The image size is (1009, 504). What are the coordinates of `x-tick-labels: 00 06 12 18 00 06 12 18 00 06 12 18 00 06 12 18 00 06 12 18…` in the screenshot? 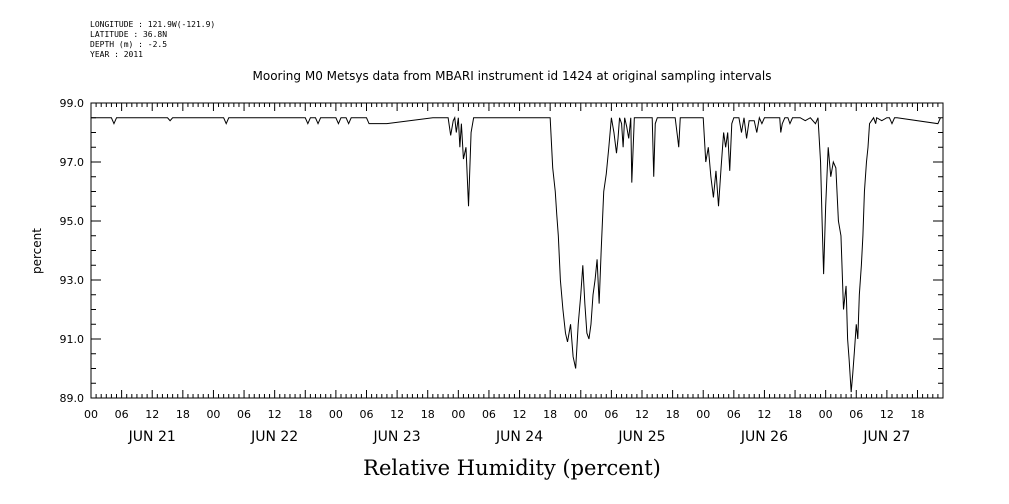 It's located at (504, 414).